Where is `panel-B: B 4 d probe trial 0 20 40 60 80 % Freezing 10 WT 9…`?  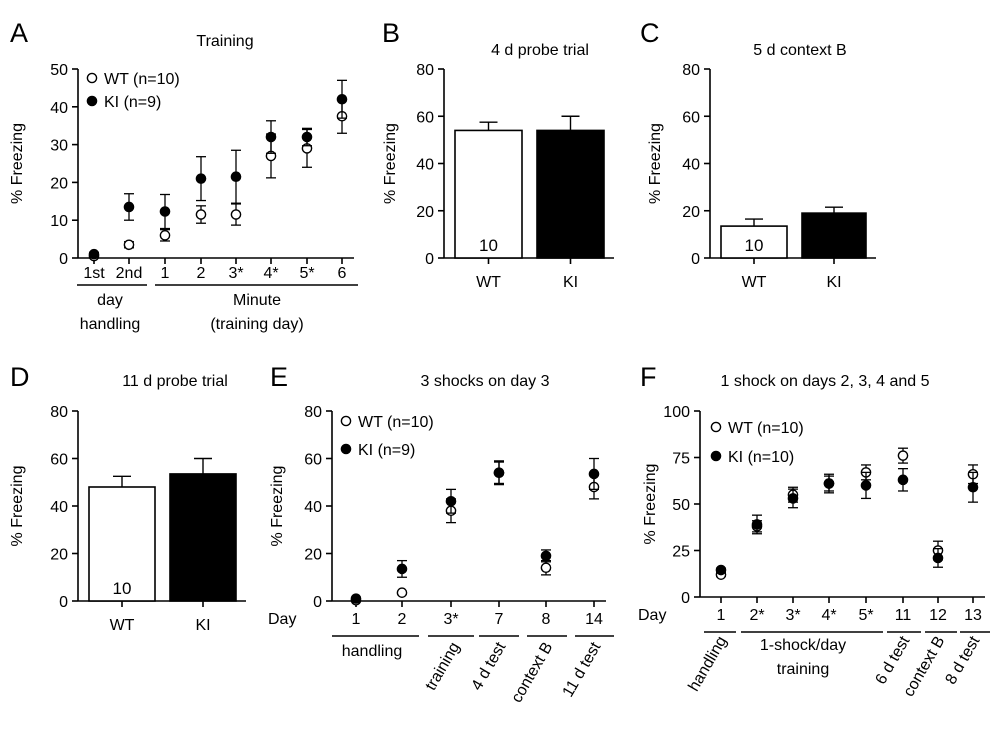 panel-B: B 4 d probe trial 0 20 40 60 80 % Freezing 10 WT 9… is located at coordinates (498, 154).